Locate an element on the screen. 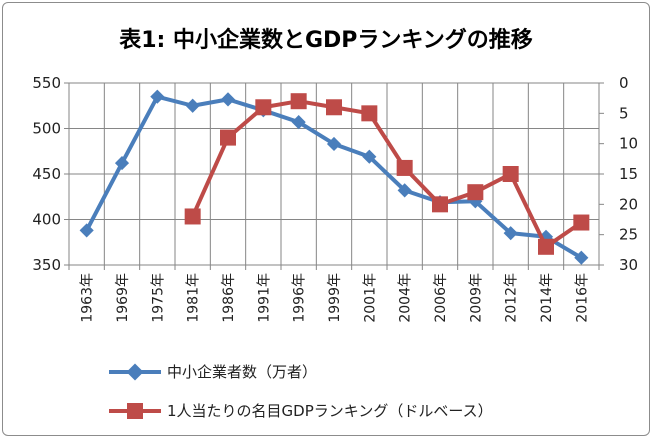  x-axis-tick-label: 2014年 is located at coordinates (547, 298).